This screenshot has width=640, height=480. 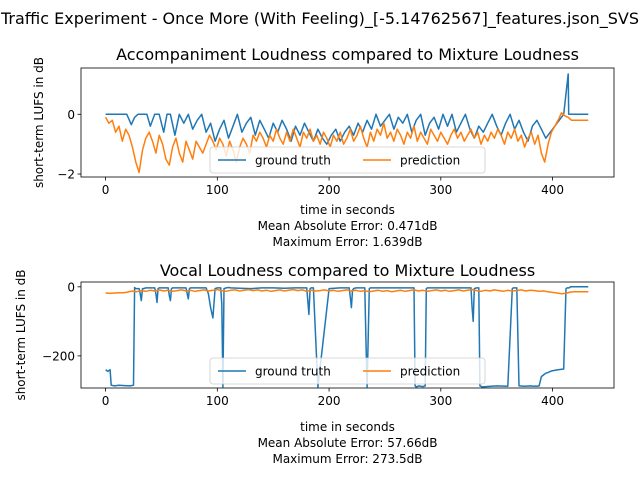 What do you see at coordinates (347, 459) in the screenshot?
I see `error-stat: Maximum Error: 273.5dB` at bounding box center [347, 459].